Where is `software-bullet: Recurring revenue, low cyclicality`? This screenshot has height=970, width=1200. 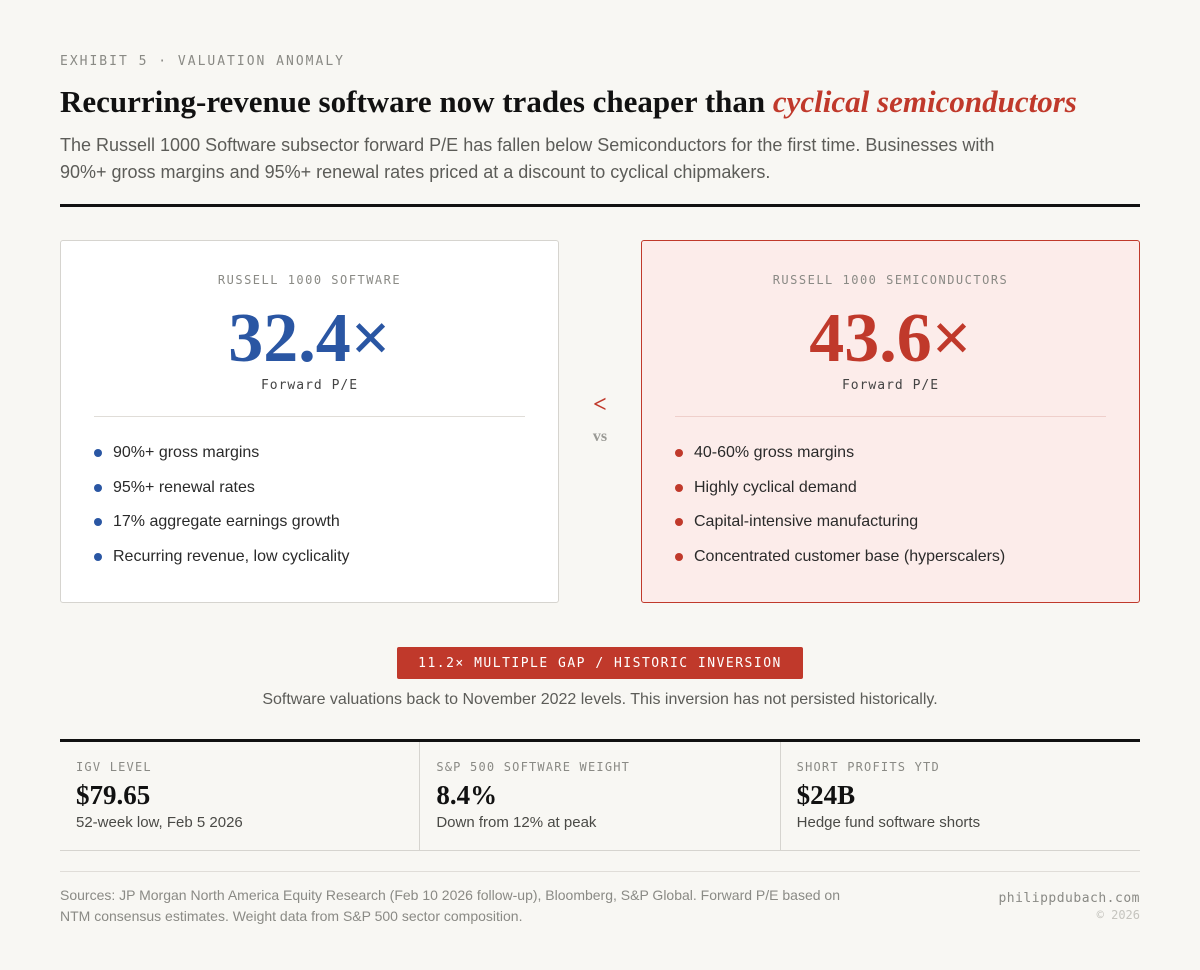 software-bullet: Recurring revenue, low cyclicality is located at coordinates (222, 564).